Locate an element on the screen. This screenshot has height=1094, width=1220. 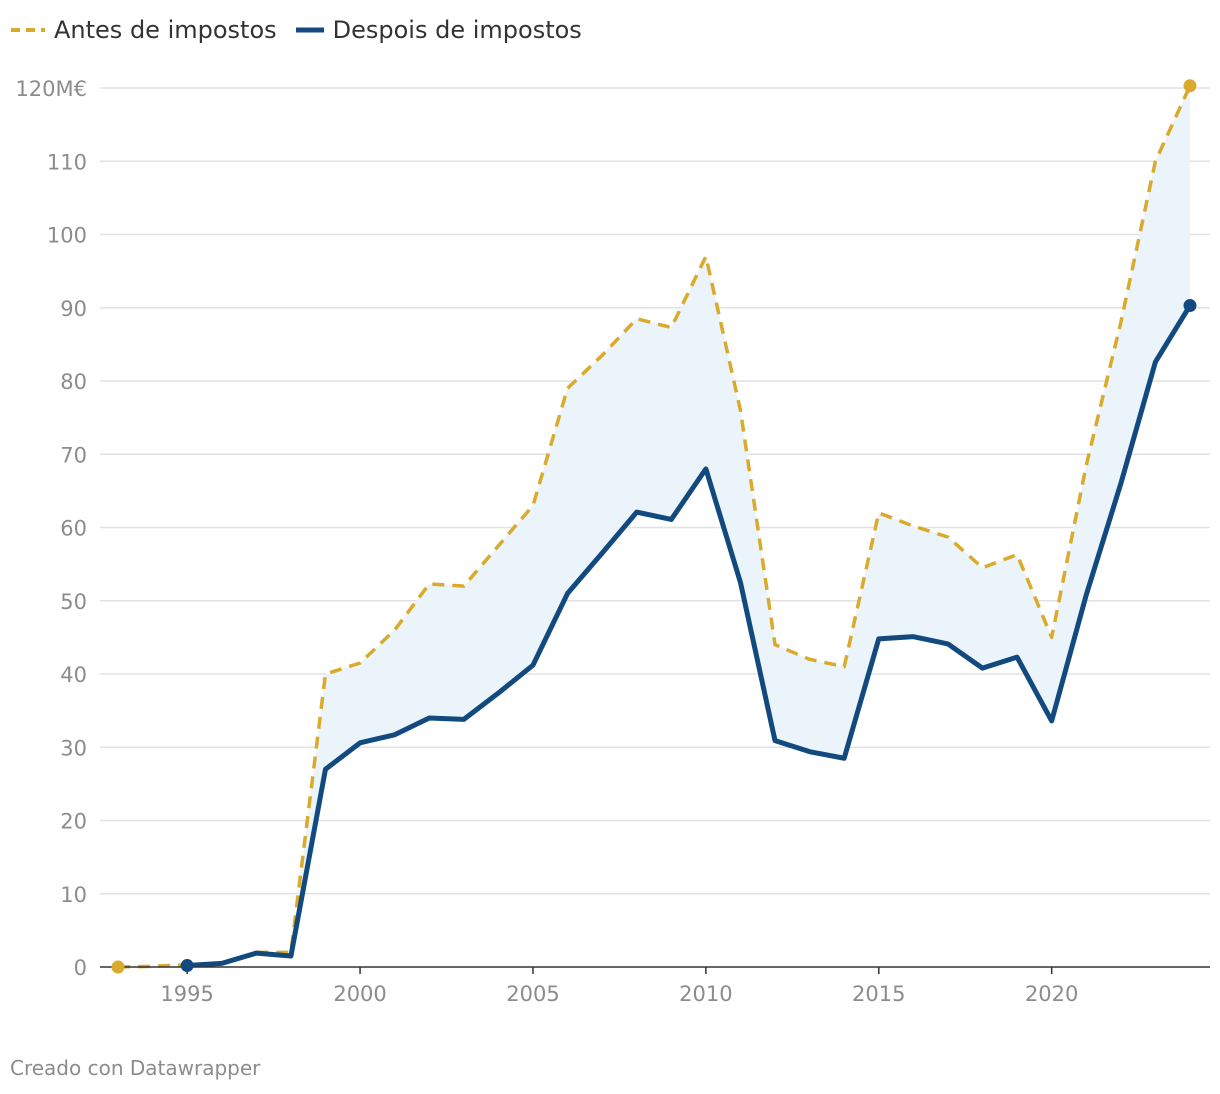
y-tick-label-80: 80 is located at coordinates (73, 382).